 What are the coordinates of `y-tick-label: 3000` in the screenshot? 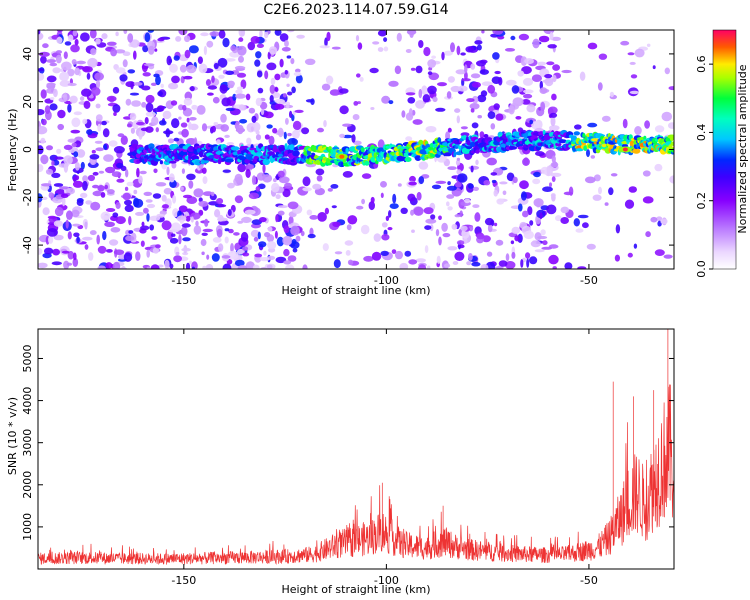 It's located at (27, 443).